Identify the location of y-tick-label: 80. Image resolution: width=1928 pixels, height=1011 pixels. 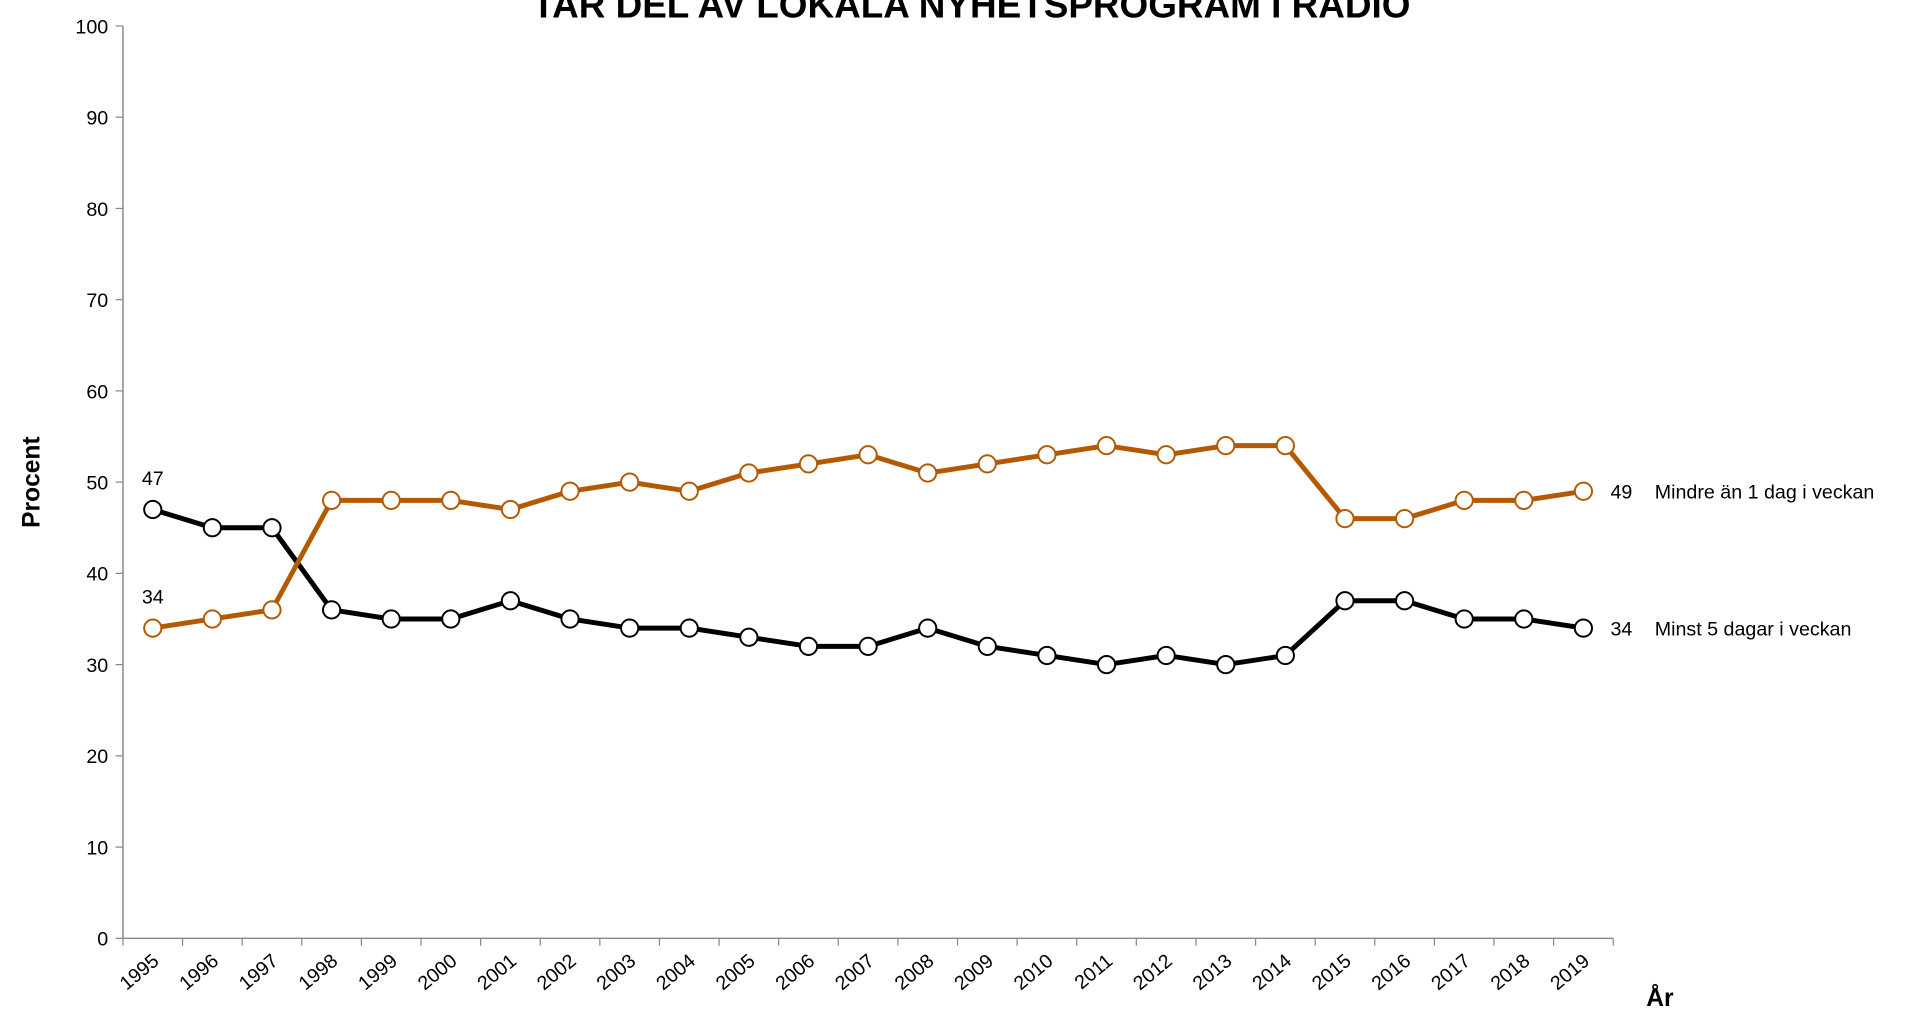
(97, 210).